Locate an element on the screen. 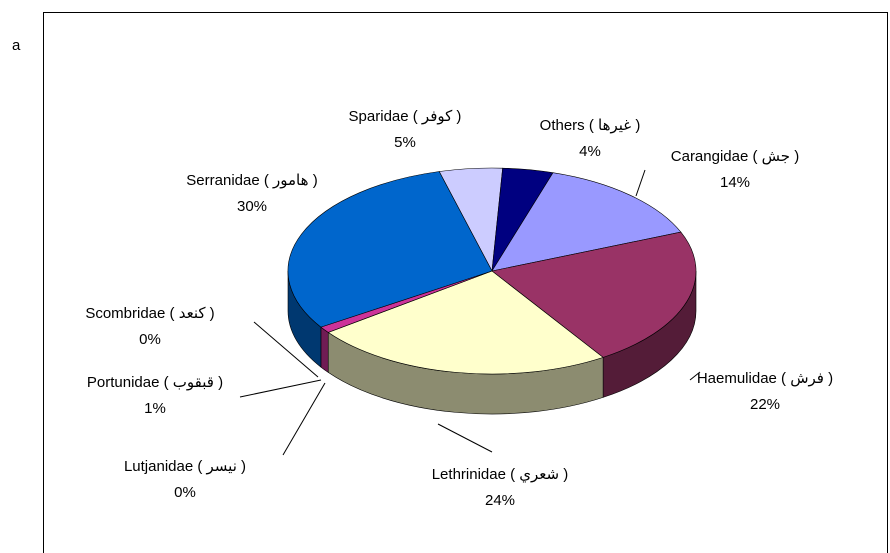 The width and height of the screenshot is (890, 553). panel-label: a is located at coordinates (16, 45).